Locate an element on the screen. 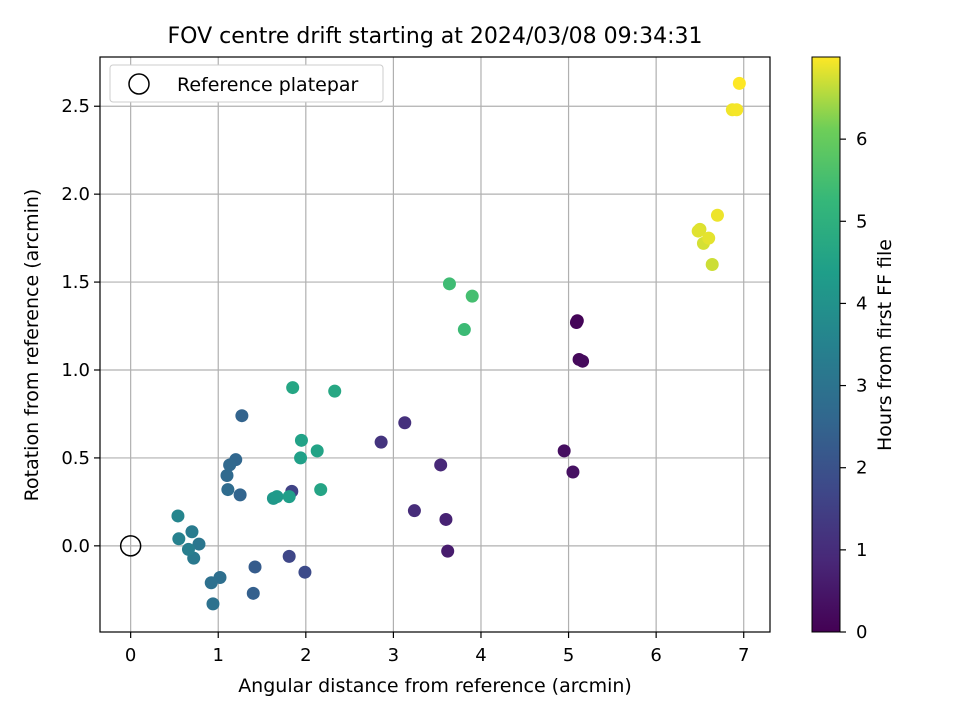  x-tick-label: 4 is located at coordinates (480, 655).